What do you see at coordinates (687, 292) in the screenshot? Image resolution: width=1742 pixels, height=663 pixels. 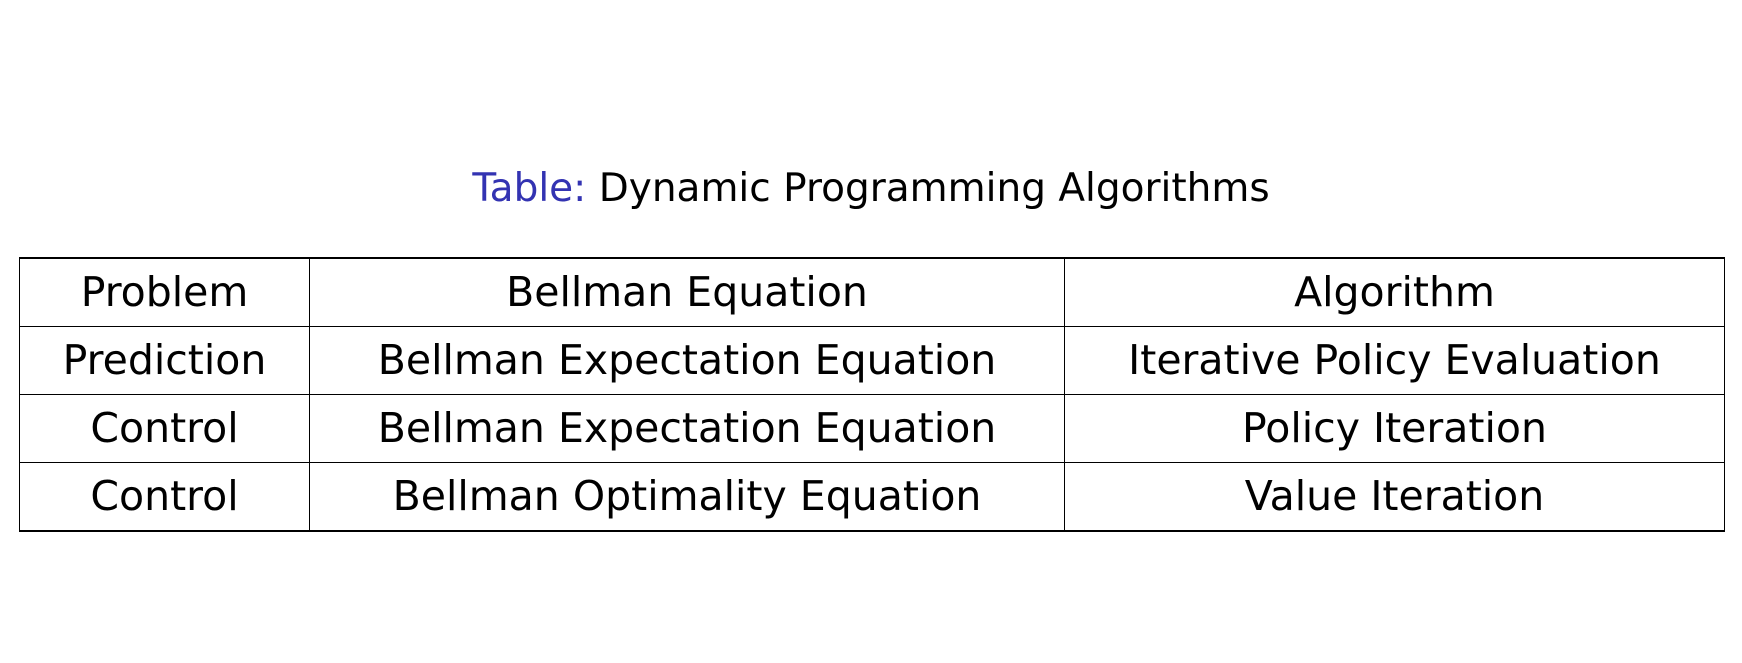 I see `header-cell: Bellman Equation` at bounding box center [687, 292].